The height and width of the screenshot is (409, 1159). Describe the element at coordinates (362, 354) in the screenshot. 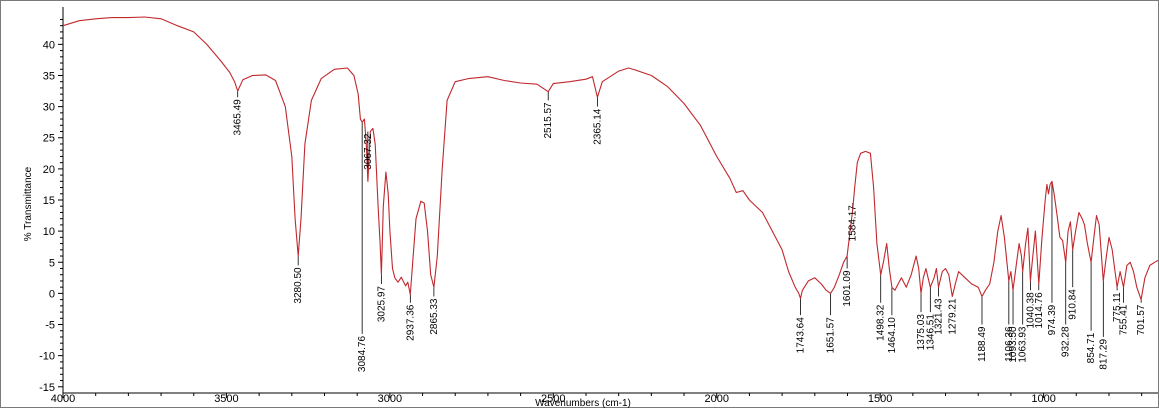

I see `peak-label: 3084.76` at that location.